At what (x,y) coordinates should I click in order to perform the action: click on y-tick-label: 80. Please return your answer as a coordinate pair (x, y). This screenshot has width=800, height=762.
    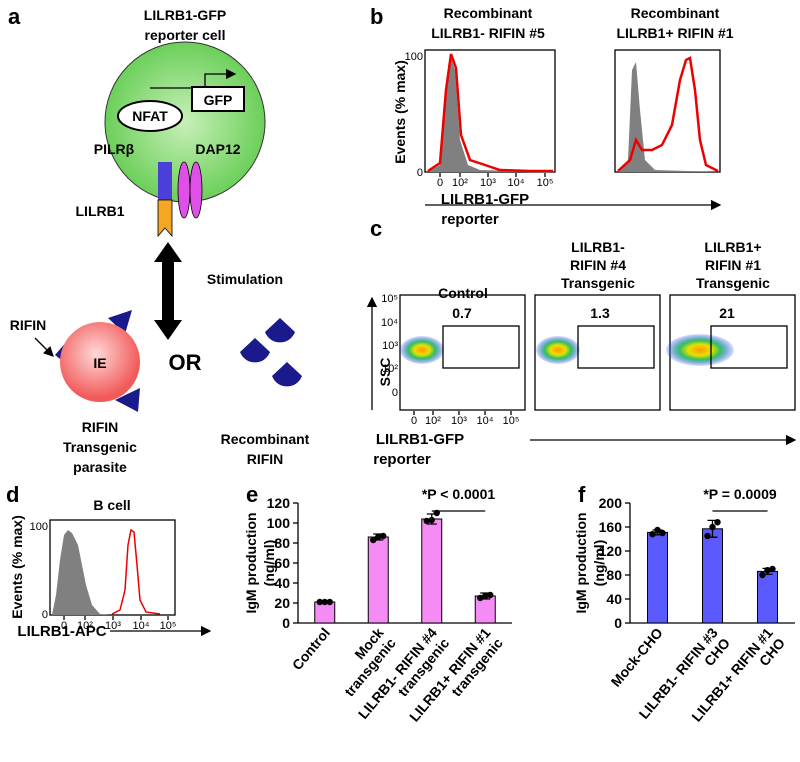
    Looking at the image, I should click on (282, 543).